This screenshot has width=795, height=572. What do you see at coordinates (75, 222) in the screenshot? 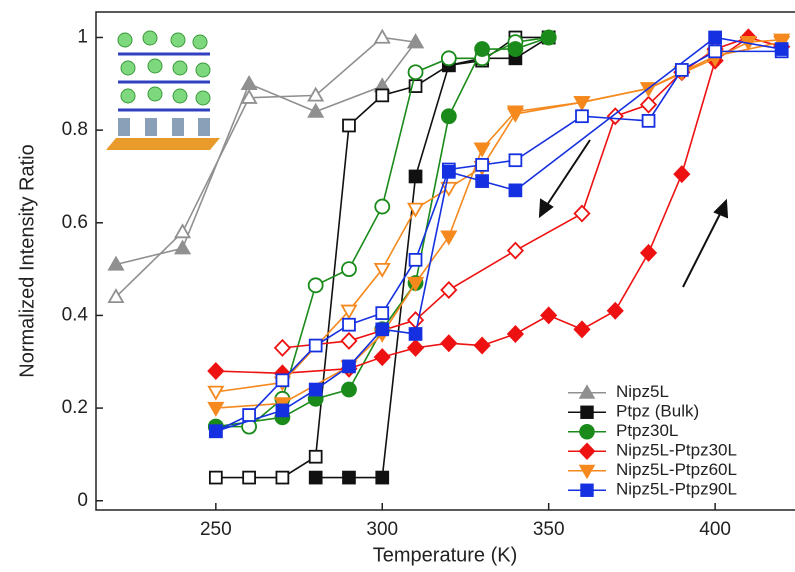
I see `y-tick-label: 0.6` at bounding box center [75, 222].